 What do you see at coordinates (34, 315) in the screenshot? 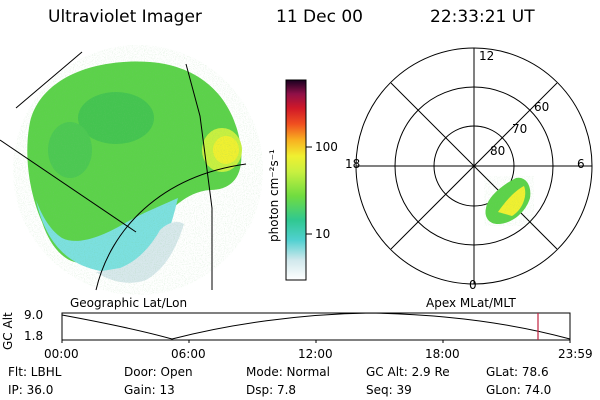
I see `altitude-ytick-high: 9.0` at bounding box center [34, 315].